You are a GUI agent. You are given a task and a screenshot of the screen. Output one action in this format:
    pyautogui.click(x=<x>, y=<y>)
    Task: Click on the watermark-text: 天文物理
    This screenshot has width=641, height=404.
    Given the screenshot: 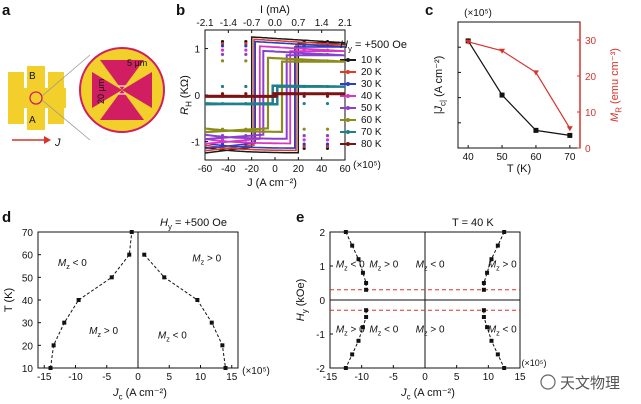 What is the action you would take?
    pyautogui.click(x=590, y=383)
    